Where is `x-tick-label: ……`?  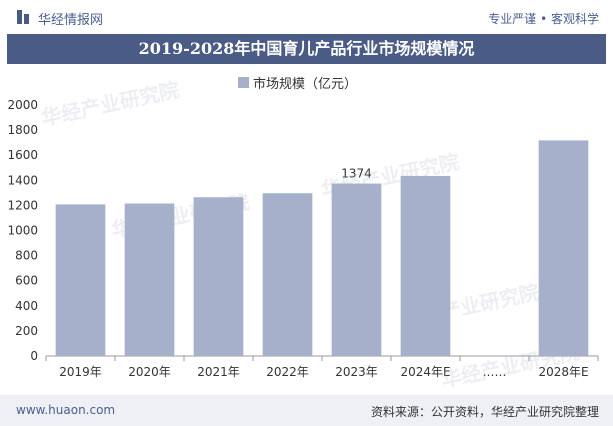 x-tick-label: …… is located at coordinates (495, 372).